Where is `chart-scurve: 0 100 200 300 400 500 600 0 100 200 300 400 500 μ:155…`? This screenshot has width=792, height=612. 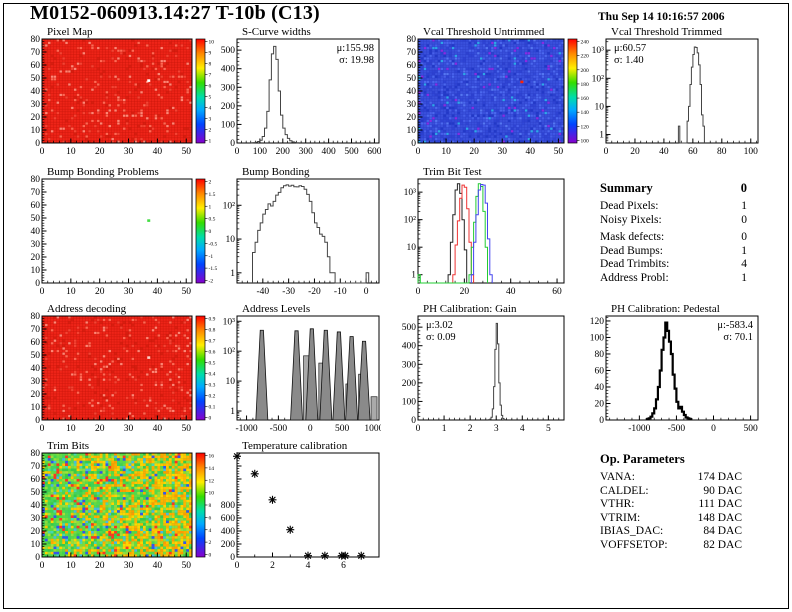 chart-scurve: 0 100 200 300 400 500 600 0 100 200 300 400 500 μ:155… is located at coordinates (296, 91).